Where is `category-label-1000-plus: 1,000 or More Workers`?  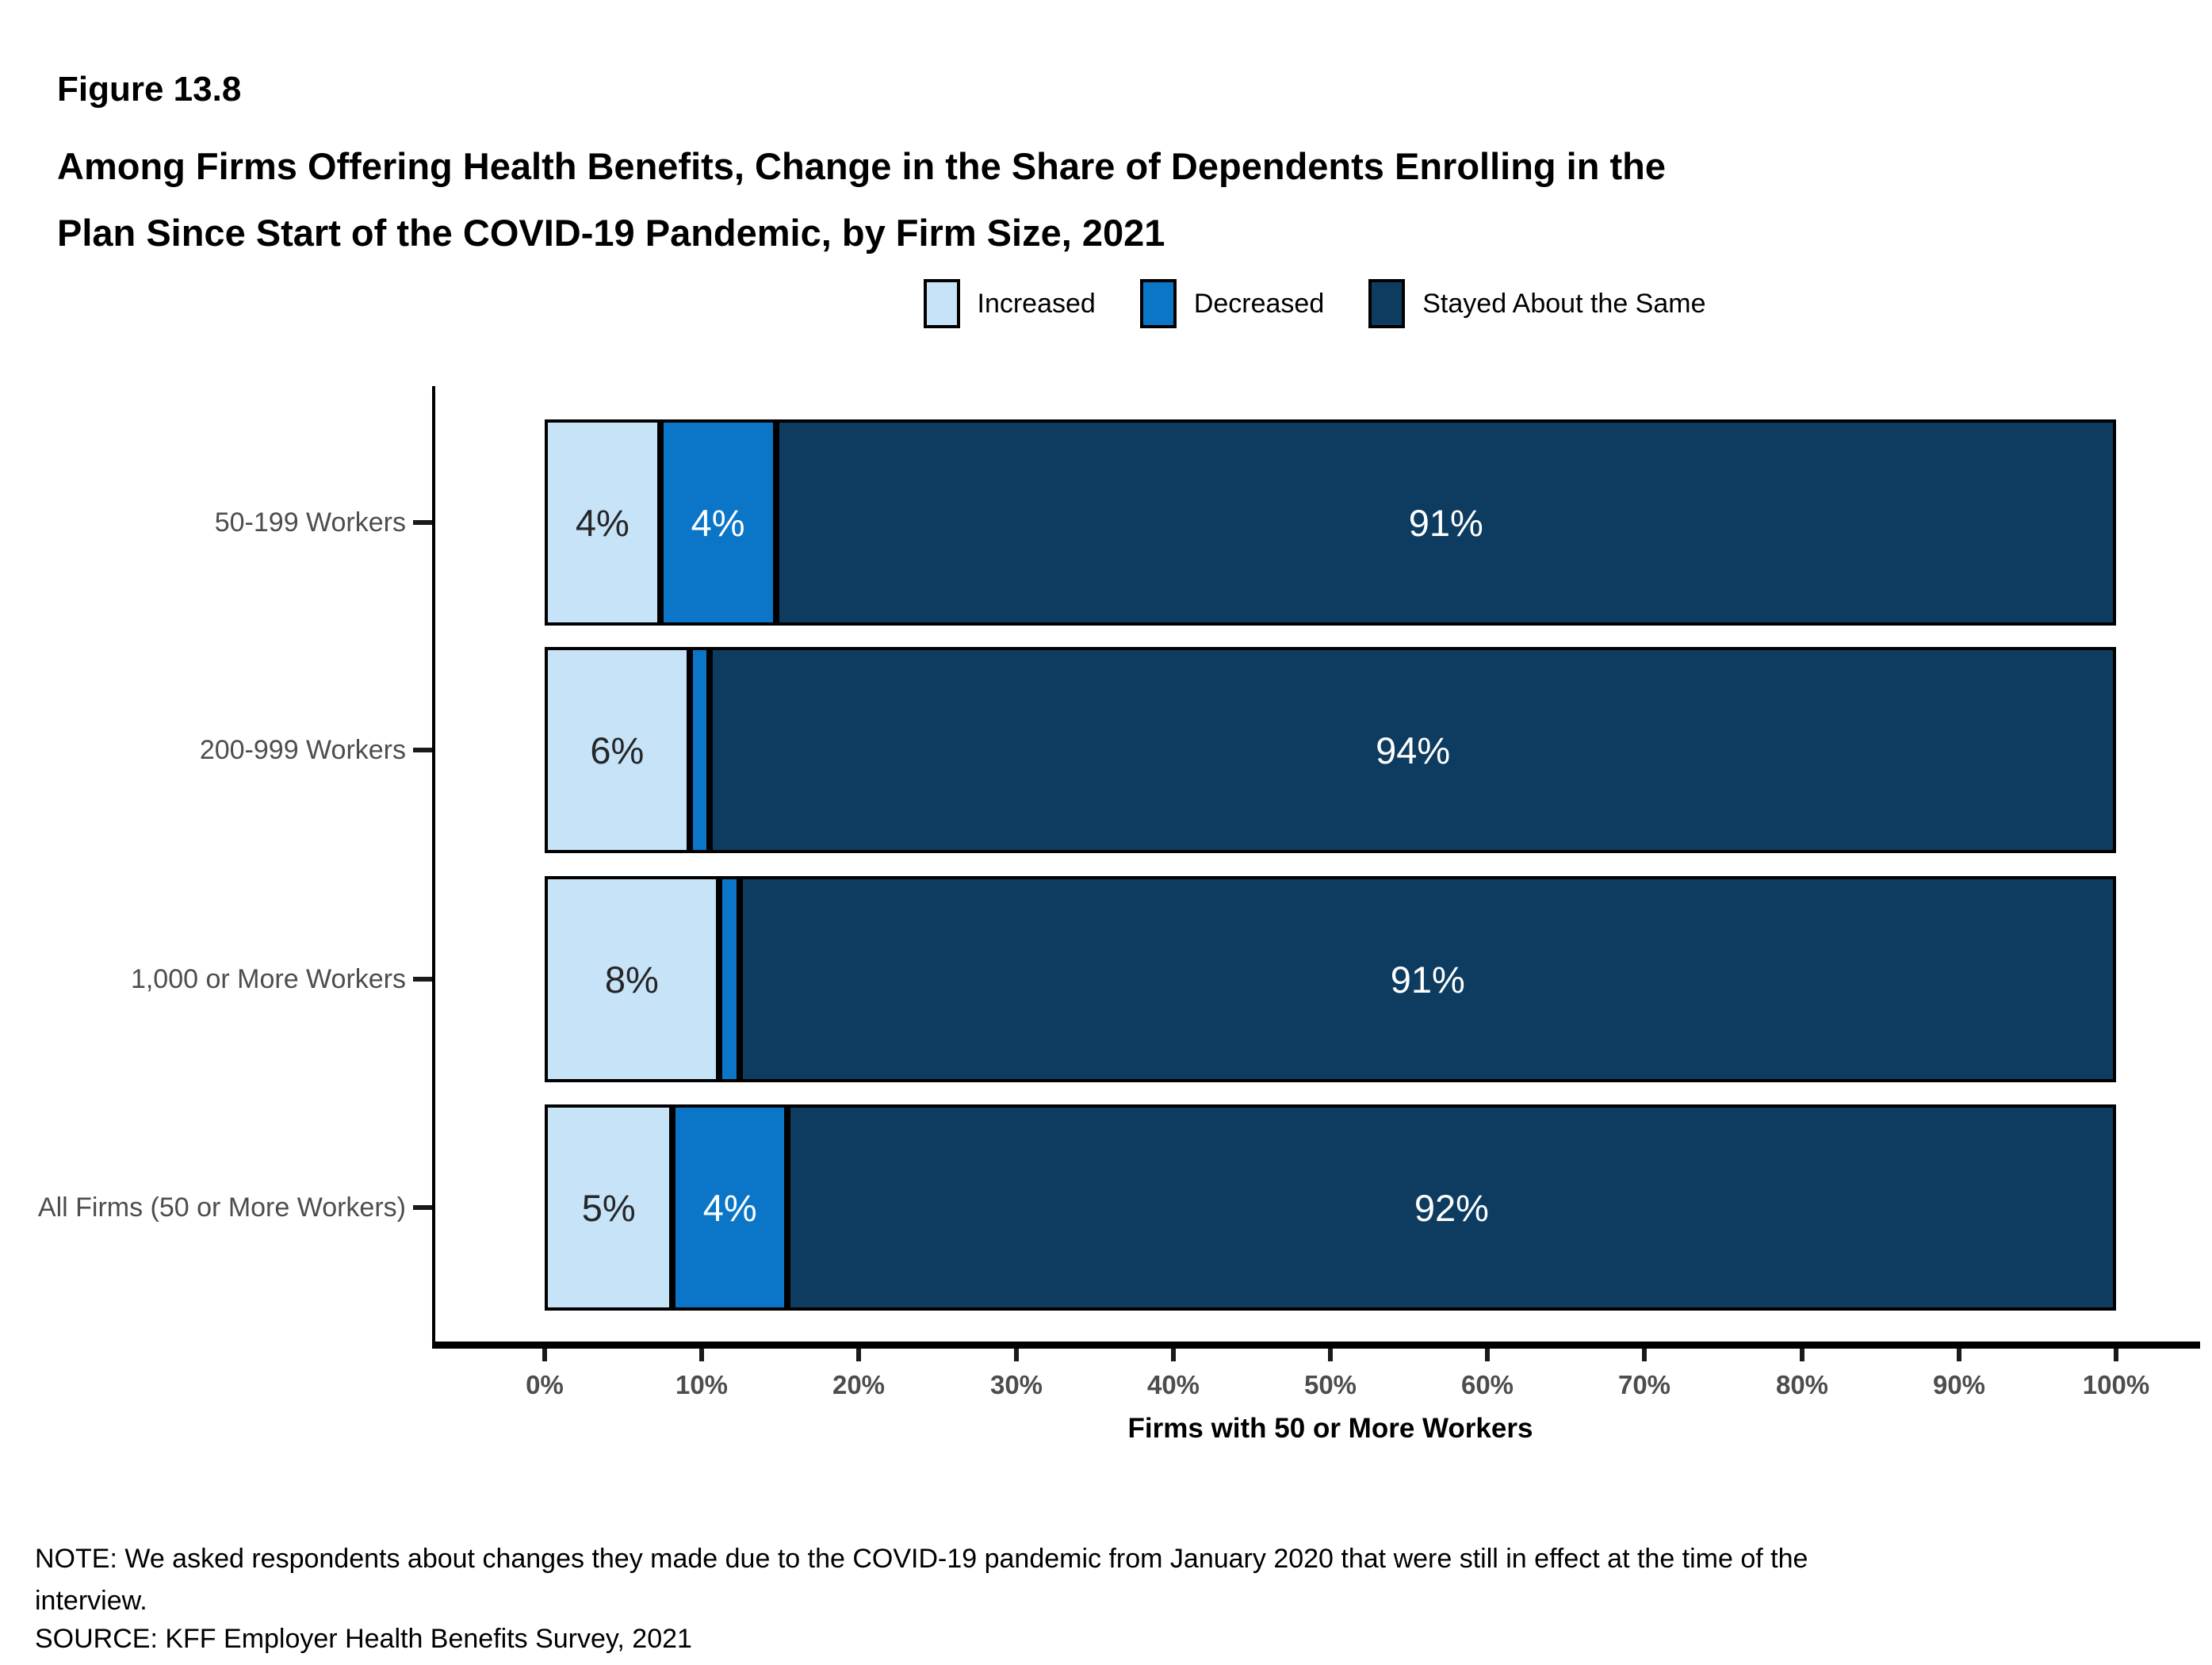 category-label-1000-plus: 1,000 or More Workers is located at coordinates (268, 979).